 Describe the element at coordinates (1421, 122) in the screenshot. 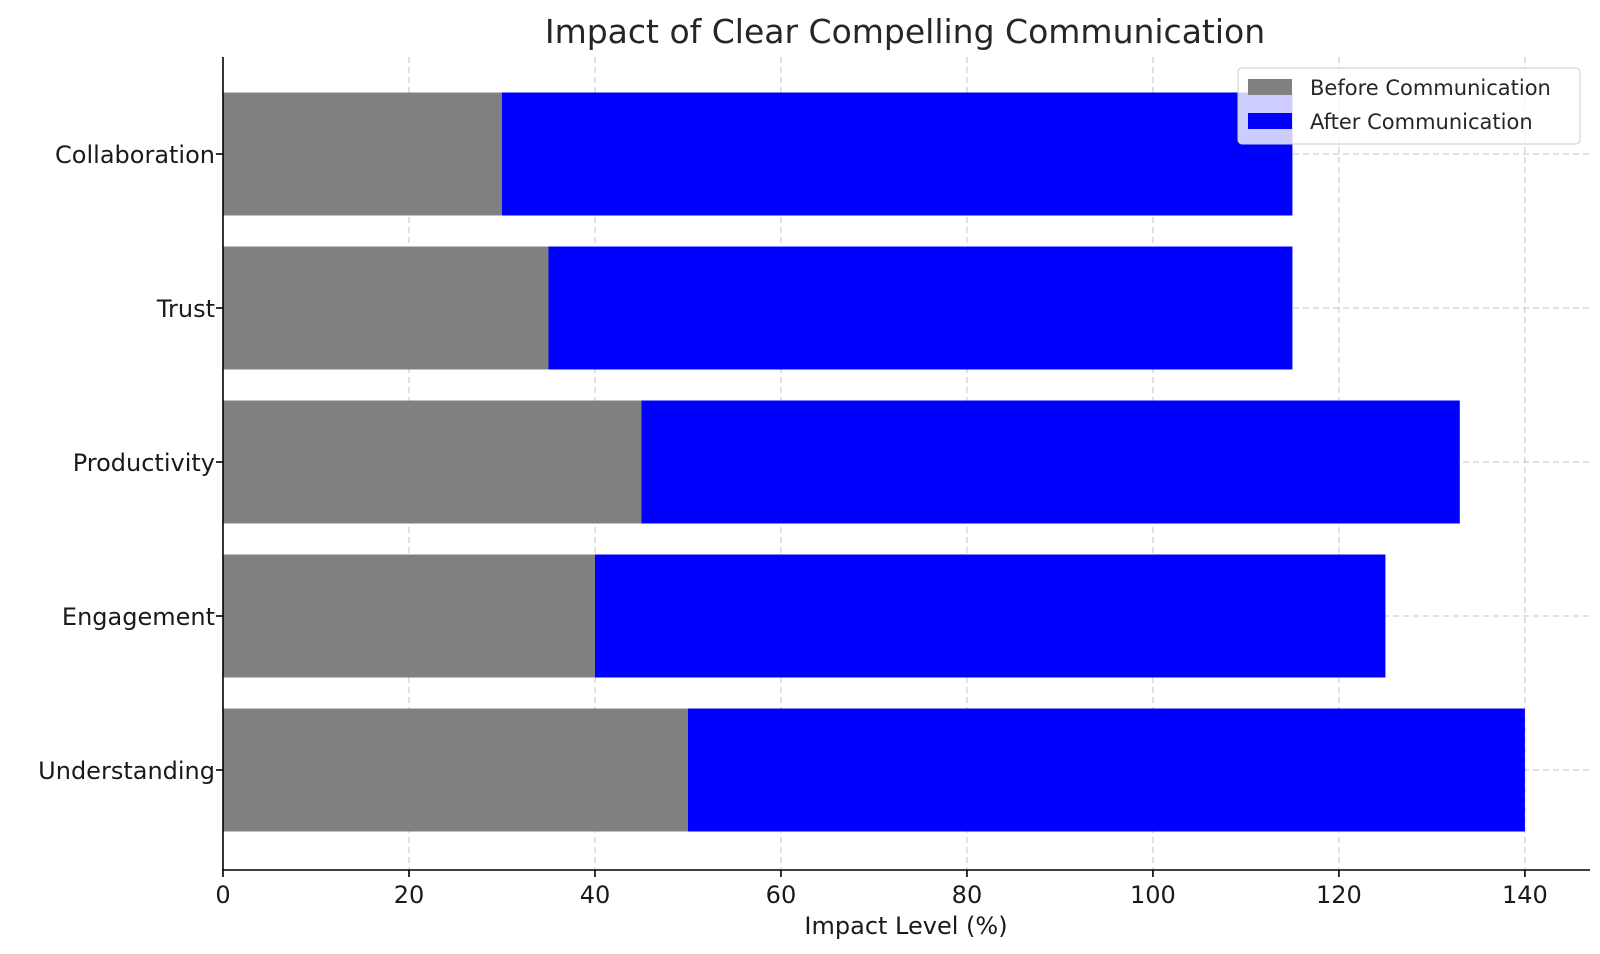

I see `legend-label-after: After Communication` at that location.